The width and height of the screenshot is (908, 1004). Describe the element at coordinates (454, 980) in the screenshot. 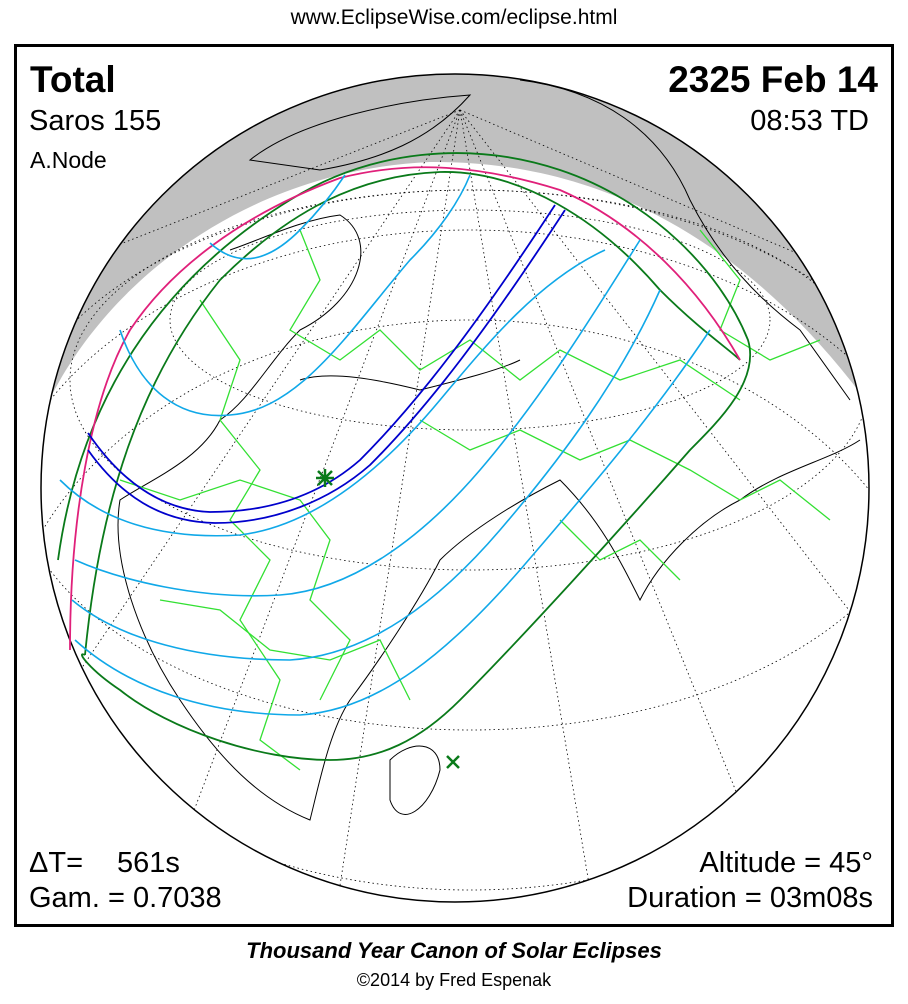

I see `copyright: ©2014 by Fred Espenak` at that location.